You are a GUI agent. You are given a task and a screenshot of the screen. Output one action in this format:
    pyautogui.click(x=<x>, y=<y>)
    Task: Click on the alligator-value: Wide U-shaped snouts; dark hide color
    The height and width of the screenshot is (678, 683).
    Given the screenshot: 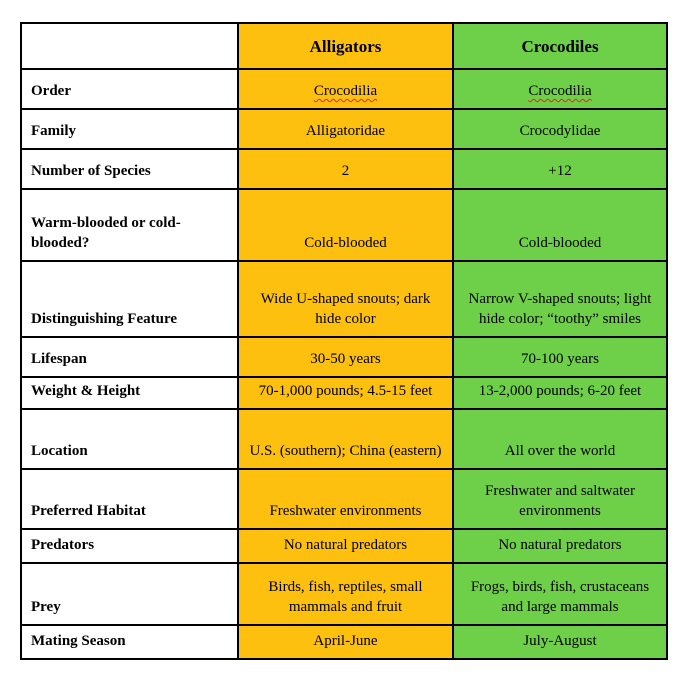 What is the action you would take?
    pyautogui.click(x=345, y=299)
    